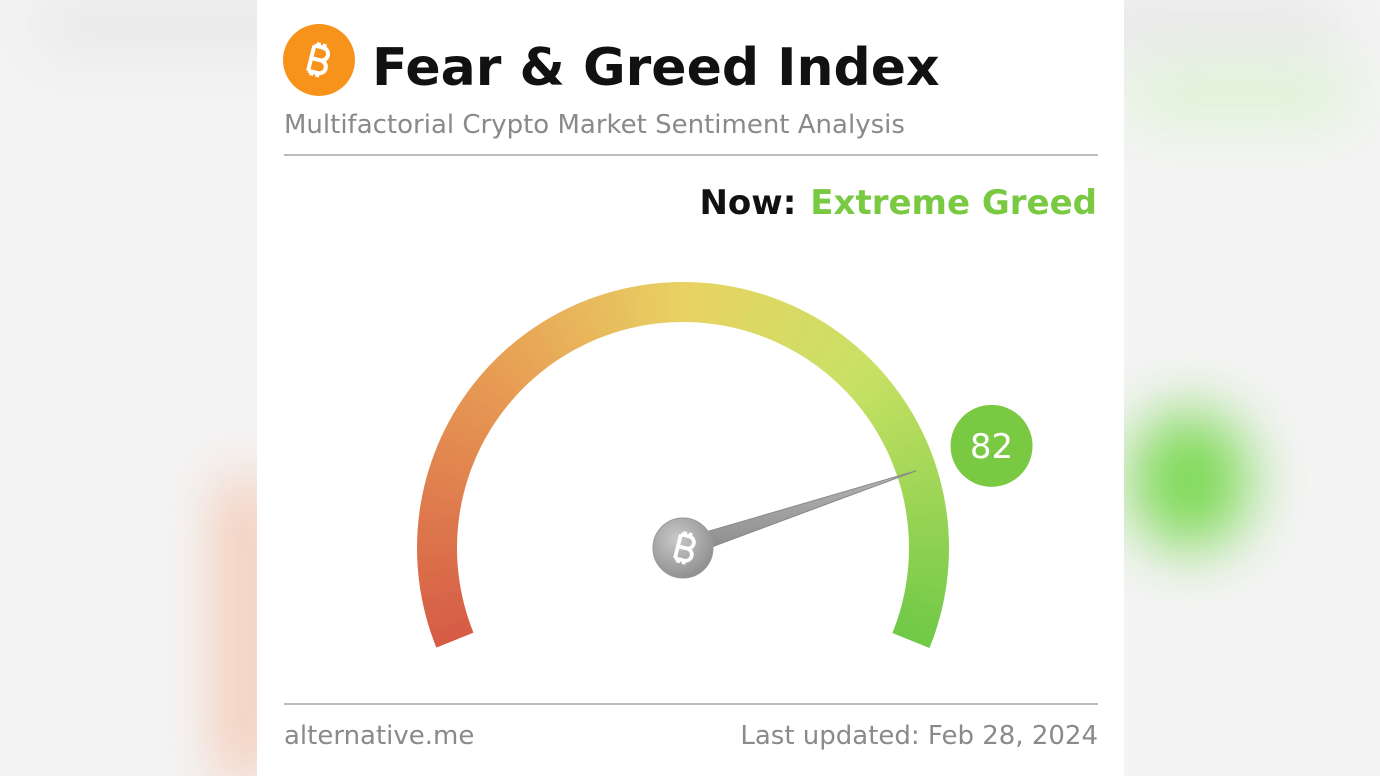 This screenshot has width=1380, height=776. Describe the element at coordinates (1190, 480) in the screenshot. I see `bg-green` at that location.